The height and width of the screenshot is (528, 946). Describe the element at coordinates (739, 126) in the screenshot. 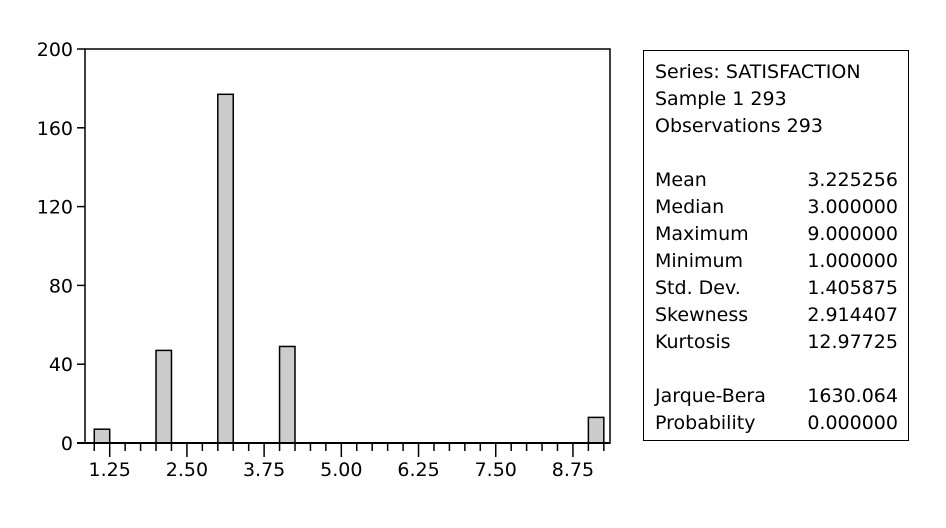

I see `observations-label: Observations 293` at that location.